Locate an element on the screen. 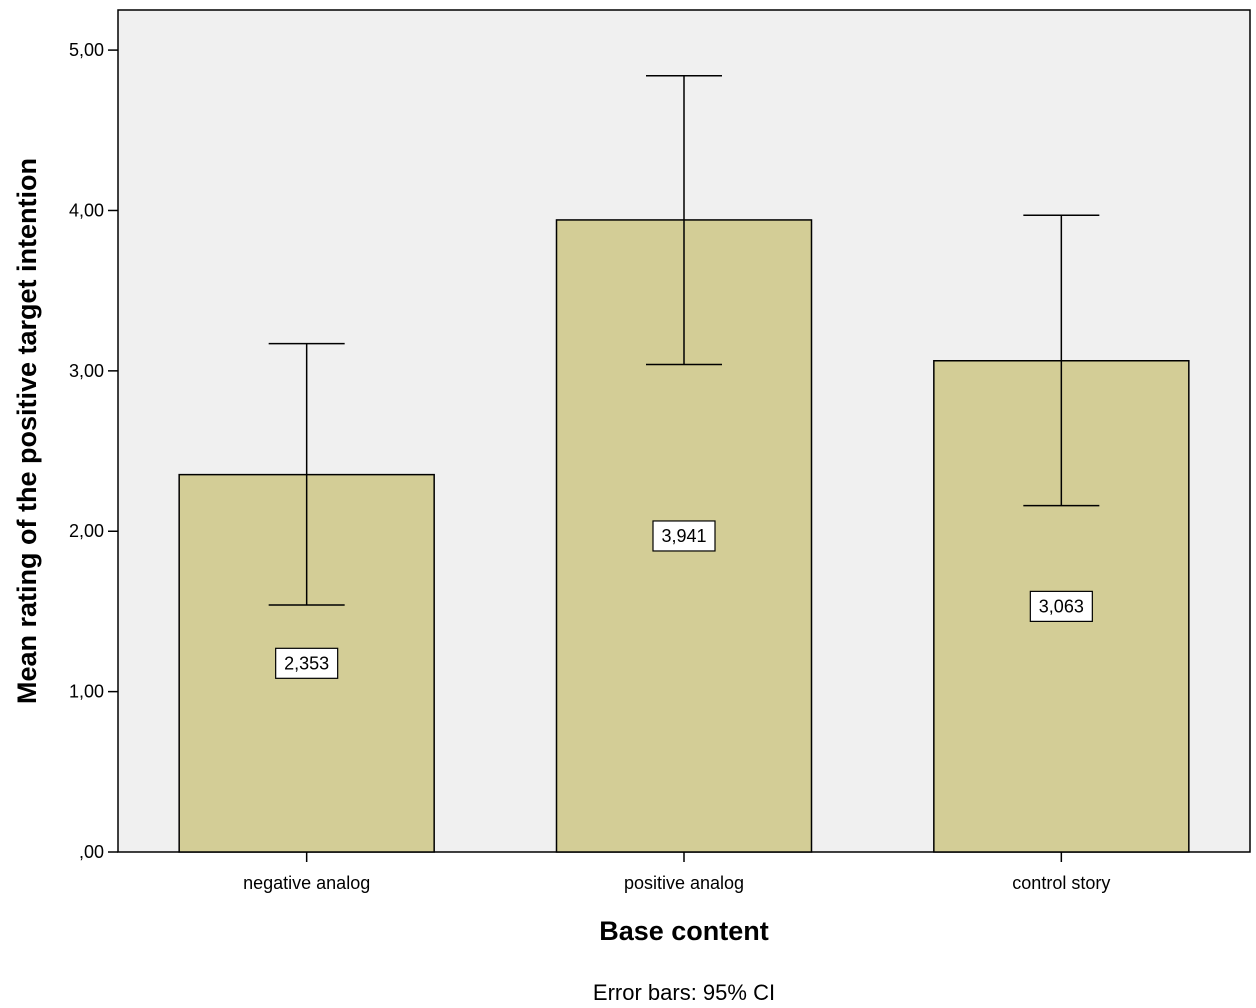 This screenshot has height=1008, width=1256. x-axis-title: Base content is located at coordinates (684, 931).